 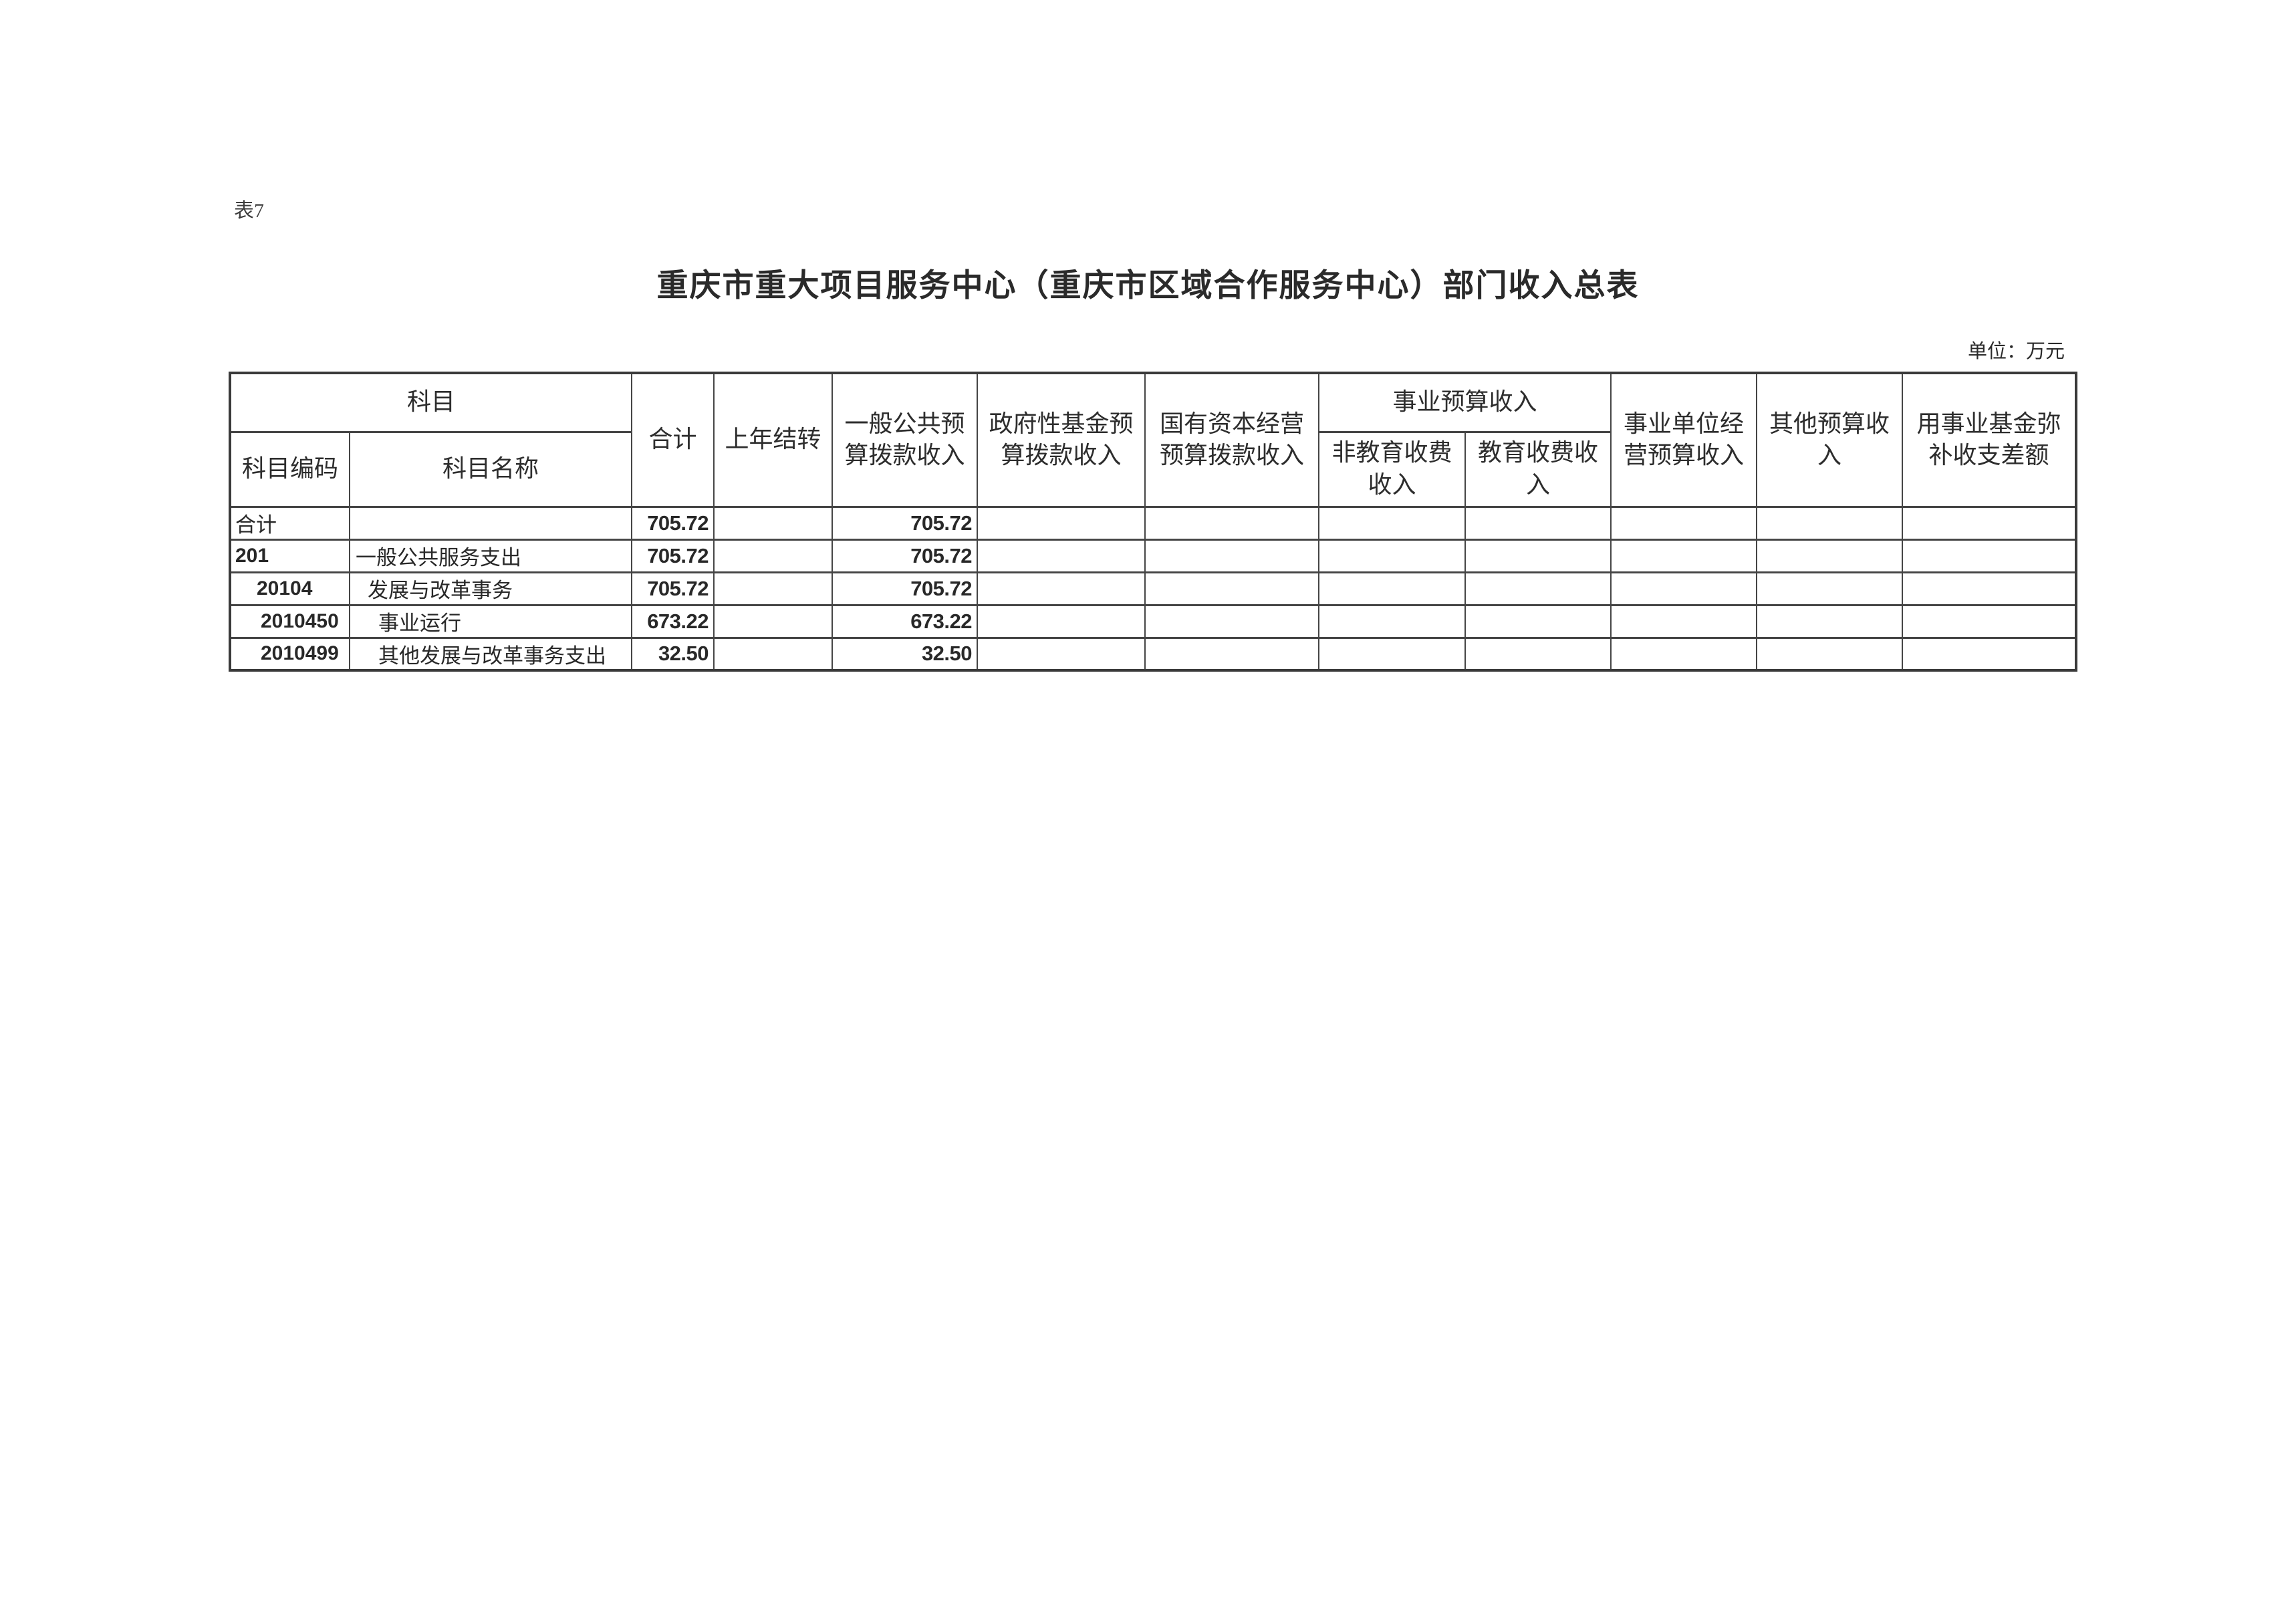 I want to click on col-header-other-budget-income: 其他预算收 入, so click(x=1830, y=440).